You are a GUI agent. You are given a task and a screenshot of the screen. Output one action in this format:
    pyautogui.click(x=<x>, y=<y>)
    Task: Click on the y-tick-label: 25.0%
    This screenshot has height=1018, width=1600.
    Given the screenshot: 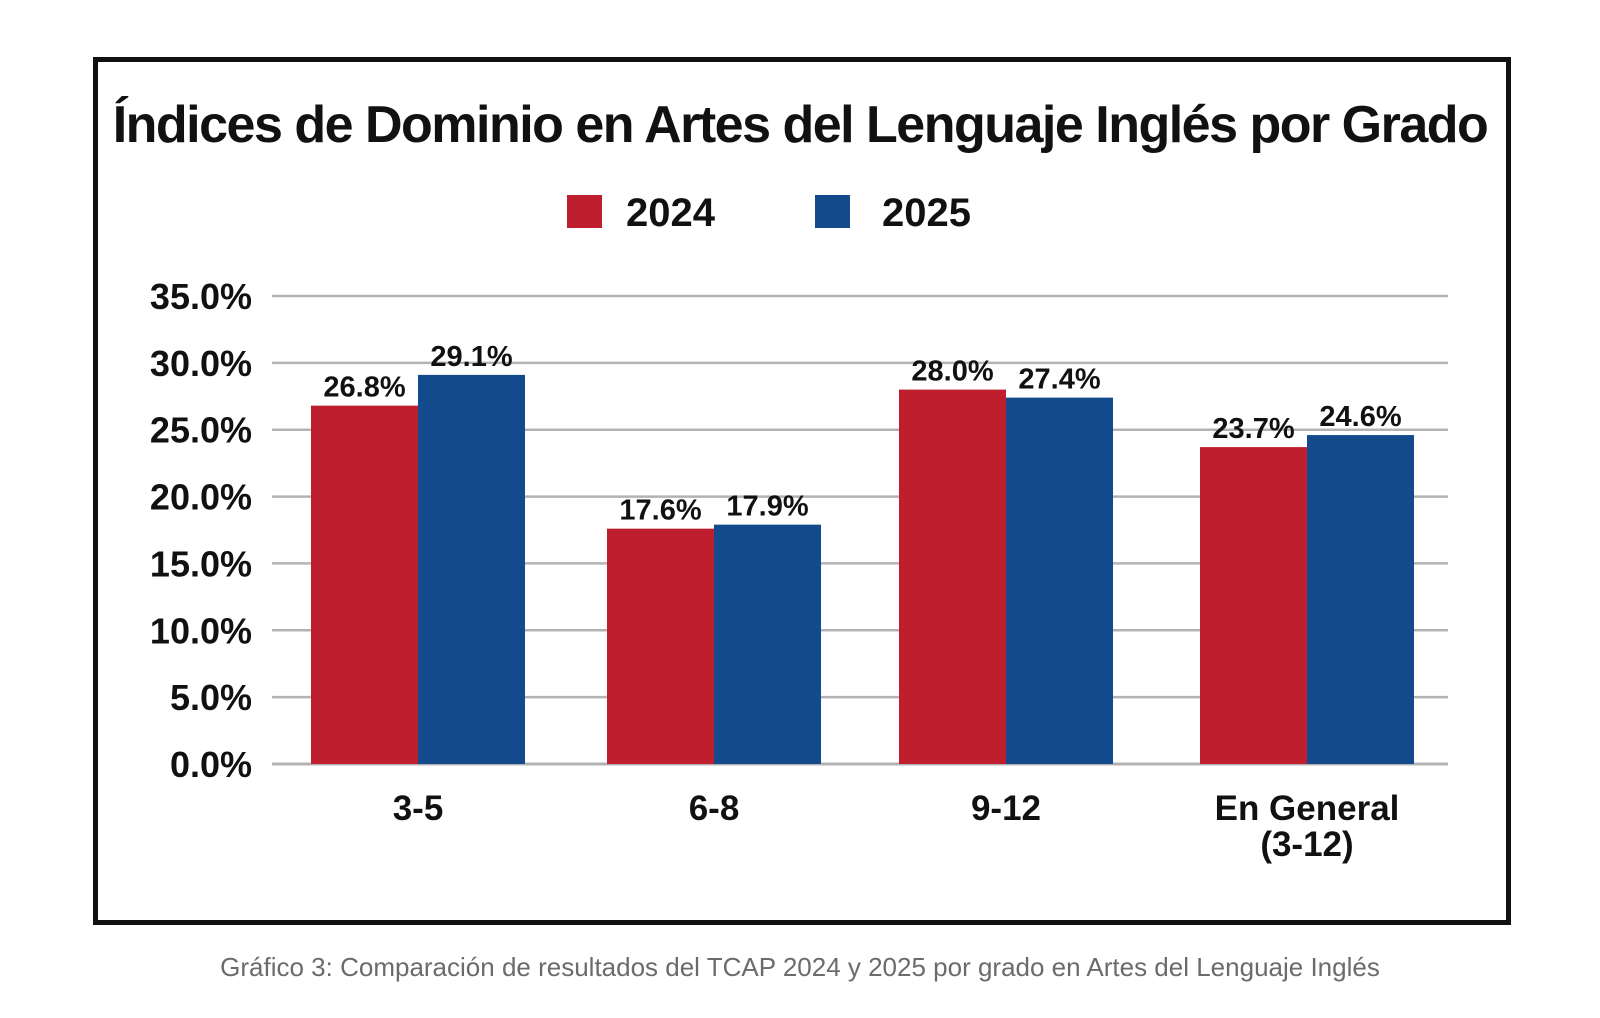 What is the action you would take?
    pyautogui.click(x=201, y=430)
    